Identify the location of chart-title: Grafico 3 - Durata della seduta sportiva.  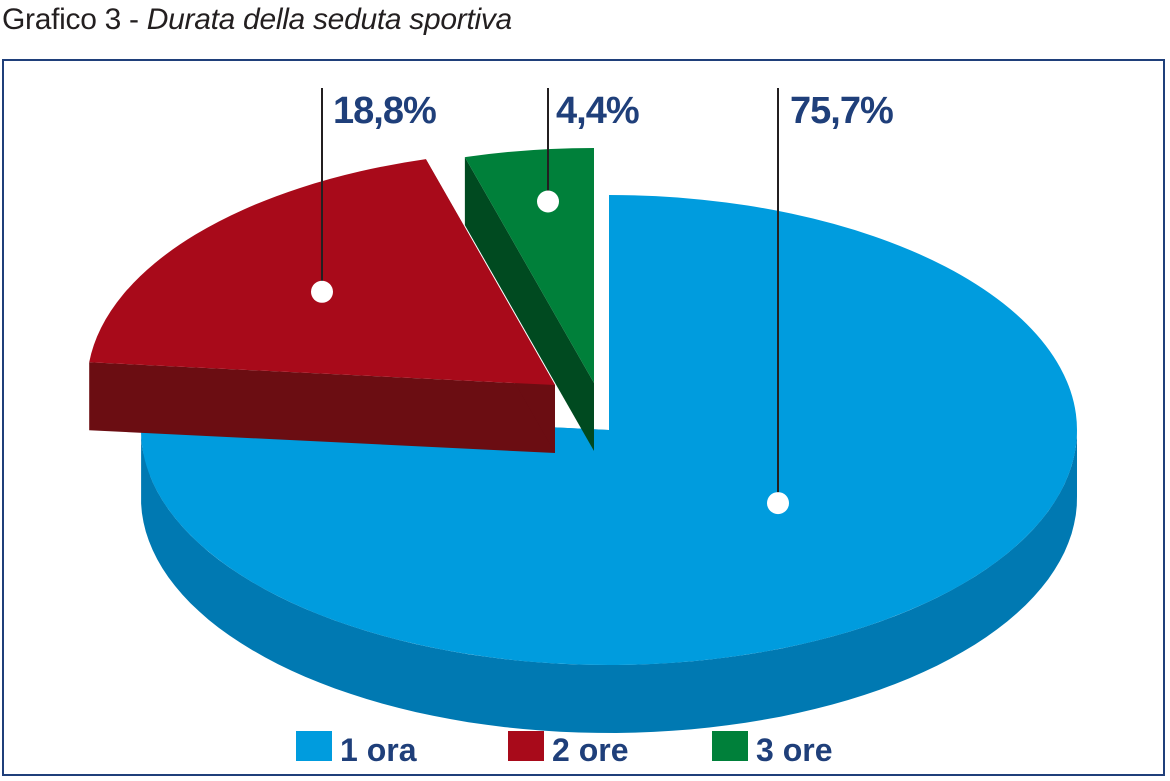
(257, 20).